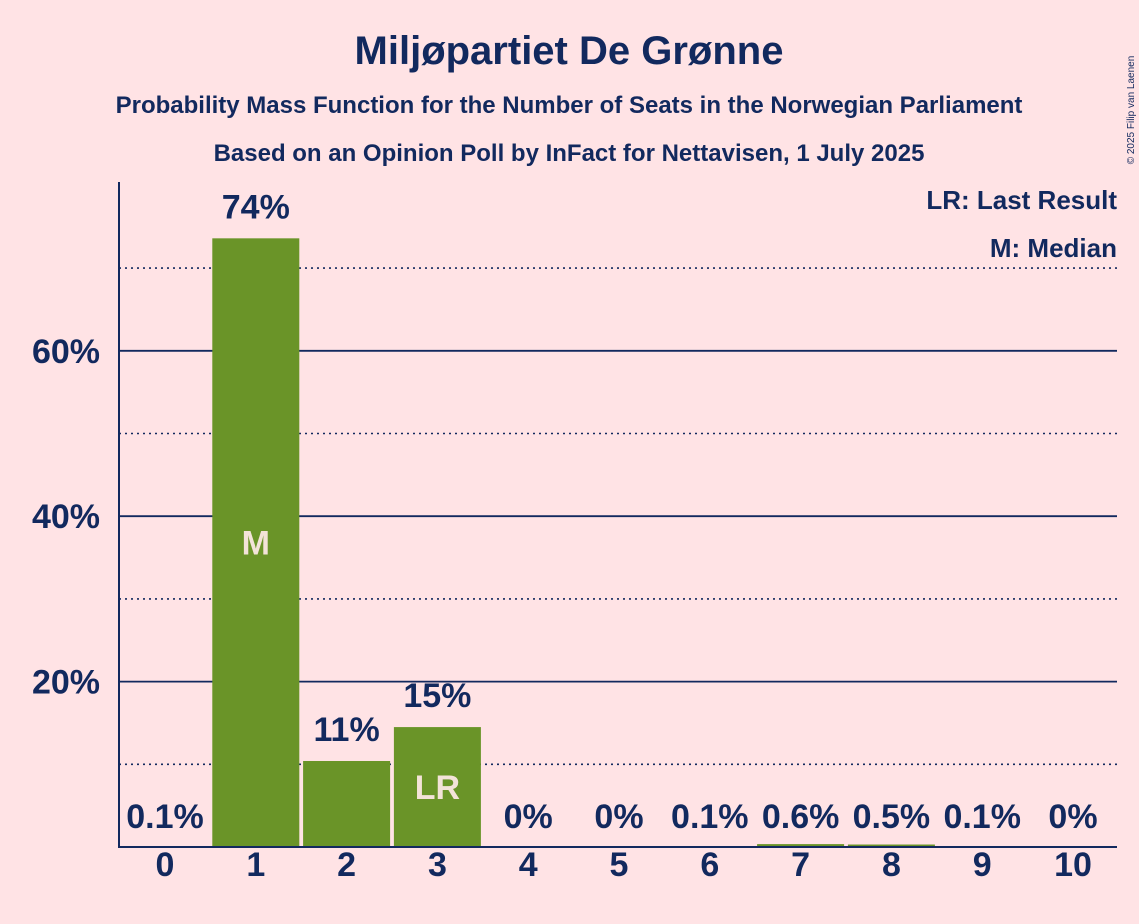 The width and height of the screenshot is (1139, 924). What do you see at coordinates (437, 696) in the screenshot?
I see `data-label: 15%` at bounding box center [437, 696].